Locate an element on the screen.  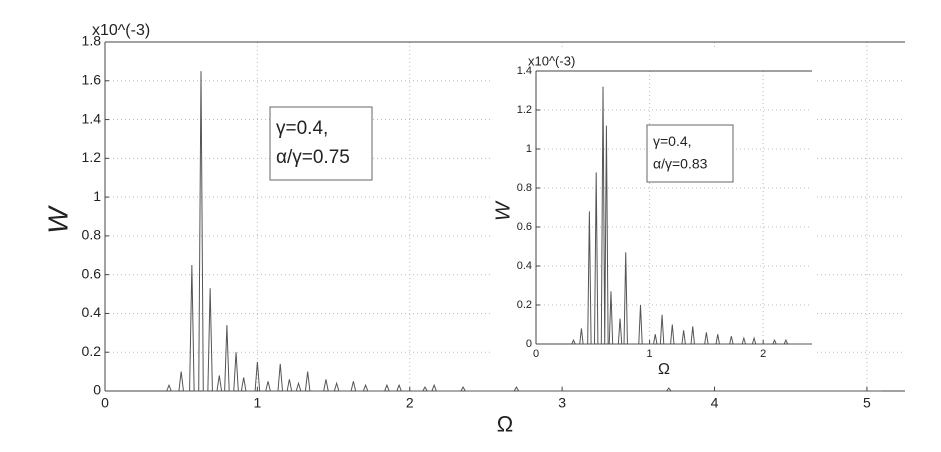
x-tick-label: 3 is located at coordinates (562, 402).